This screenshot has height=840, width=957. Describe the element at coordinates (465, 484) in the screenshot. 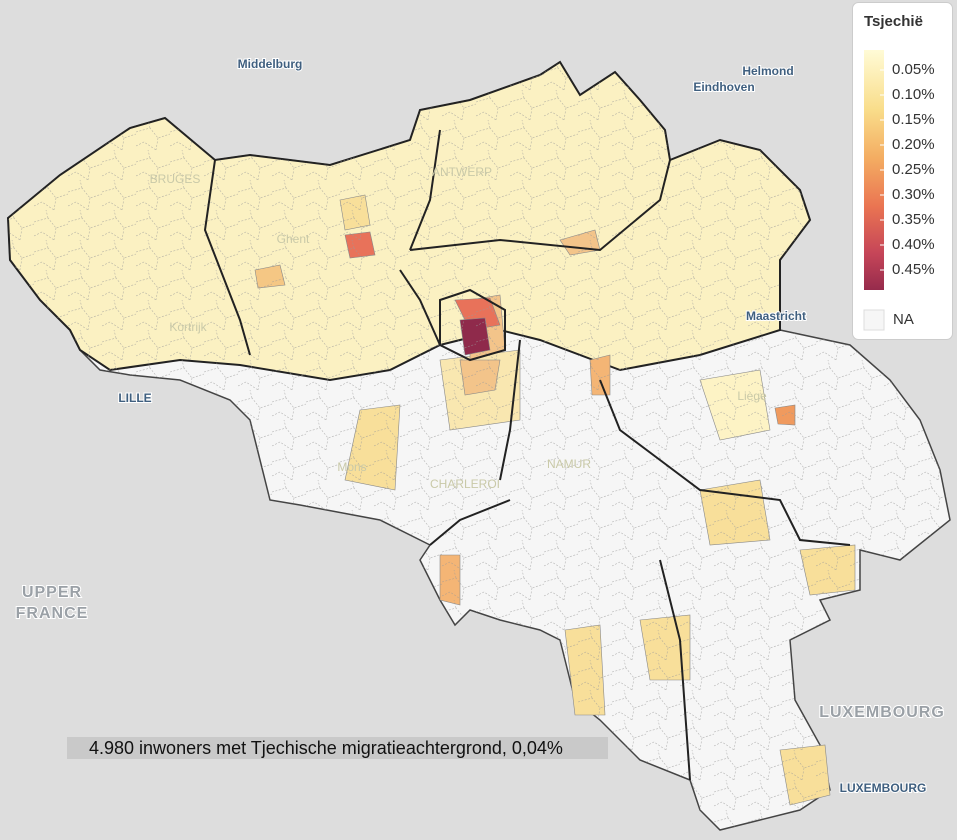

I see `place-label: CHARLEROI` at that location.